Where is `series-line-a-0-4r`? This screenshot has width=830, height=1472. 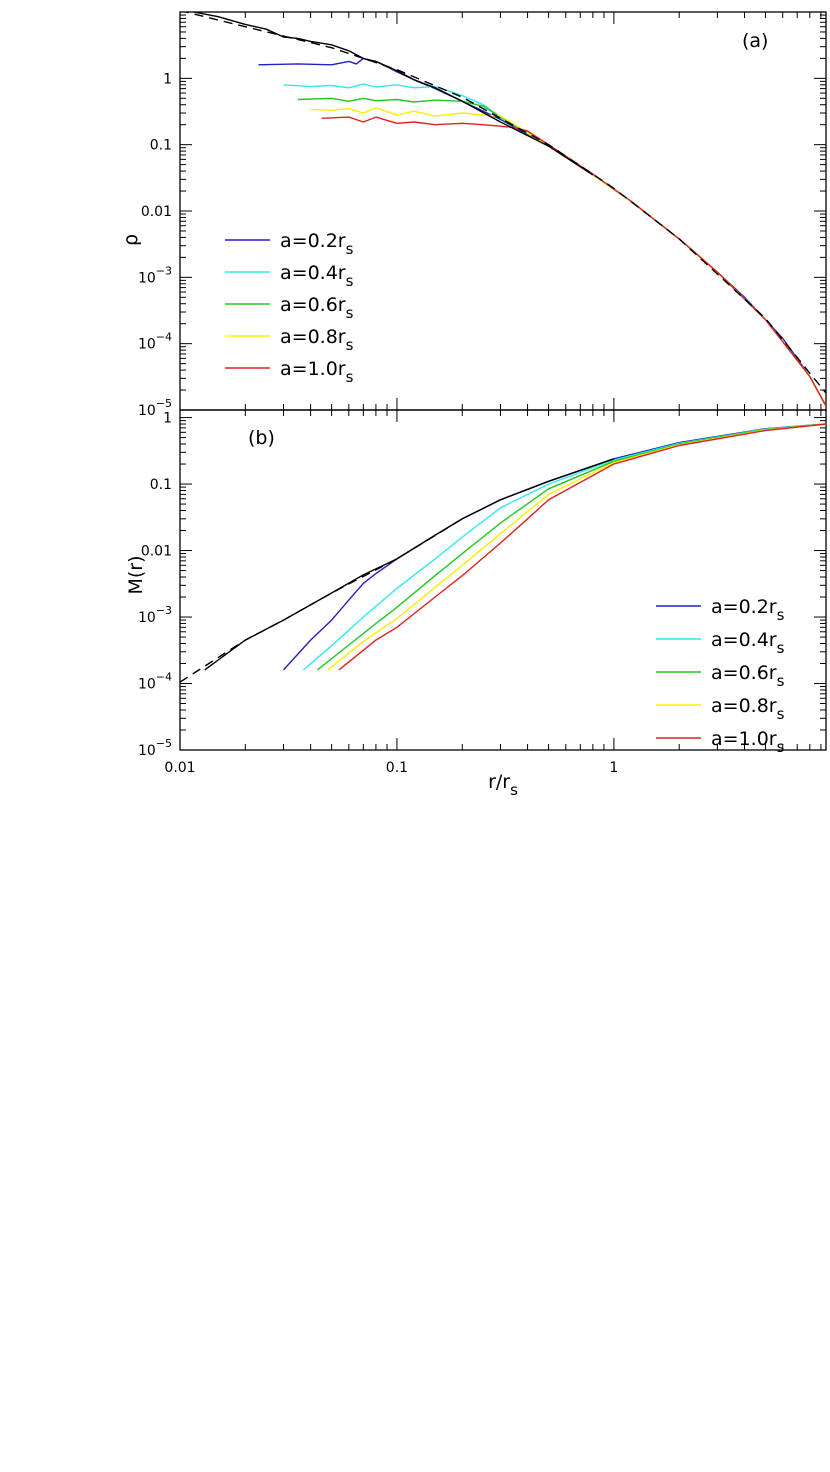
series-line-a-0-4r is located at coordinates (554, 245).